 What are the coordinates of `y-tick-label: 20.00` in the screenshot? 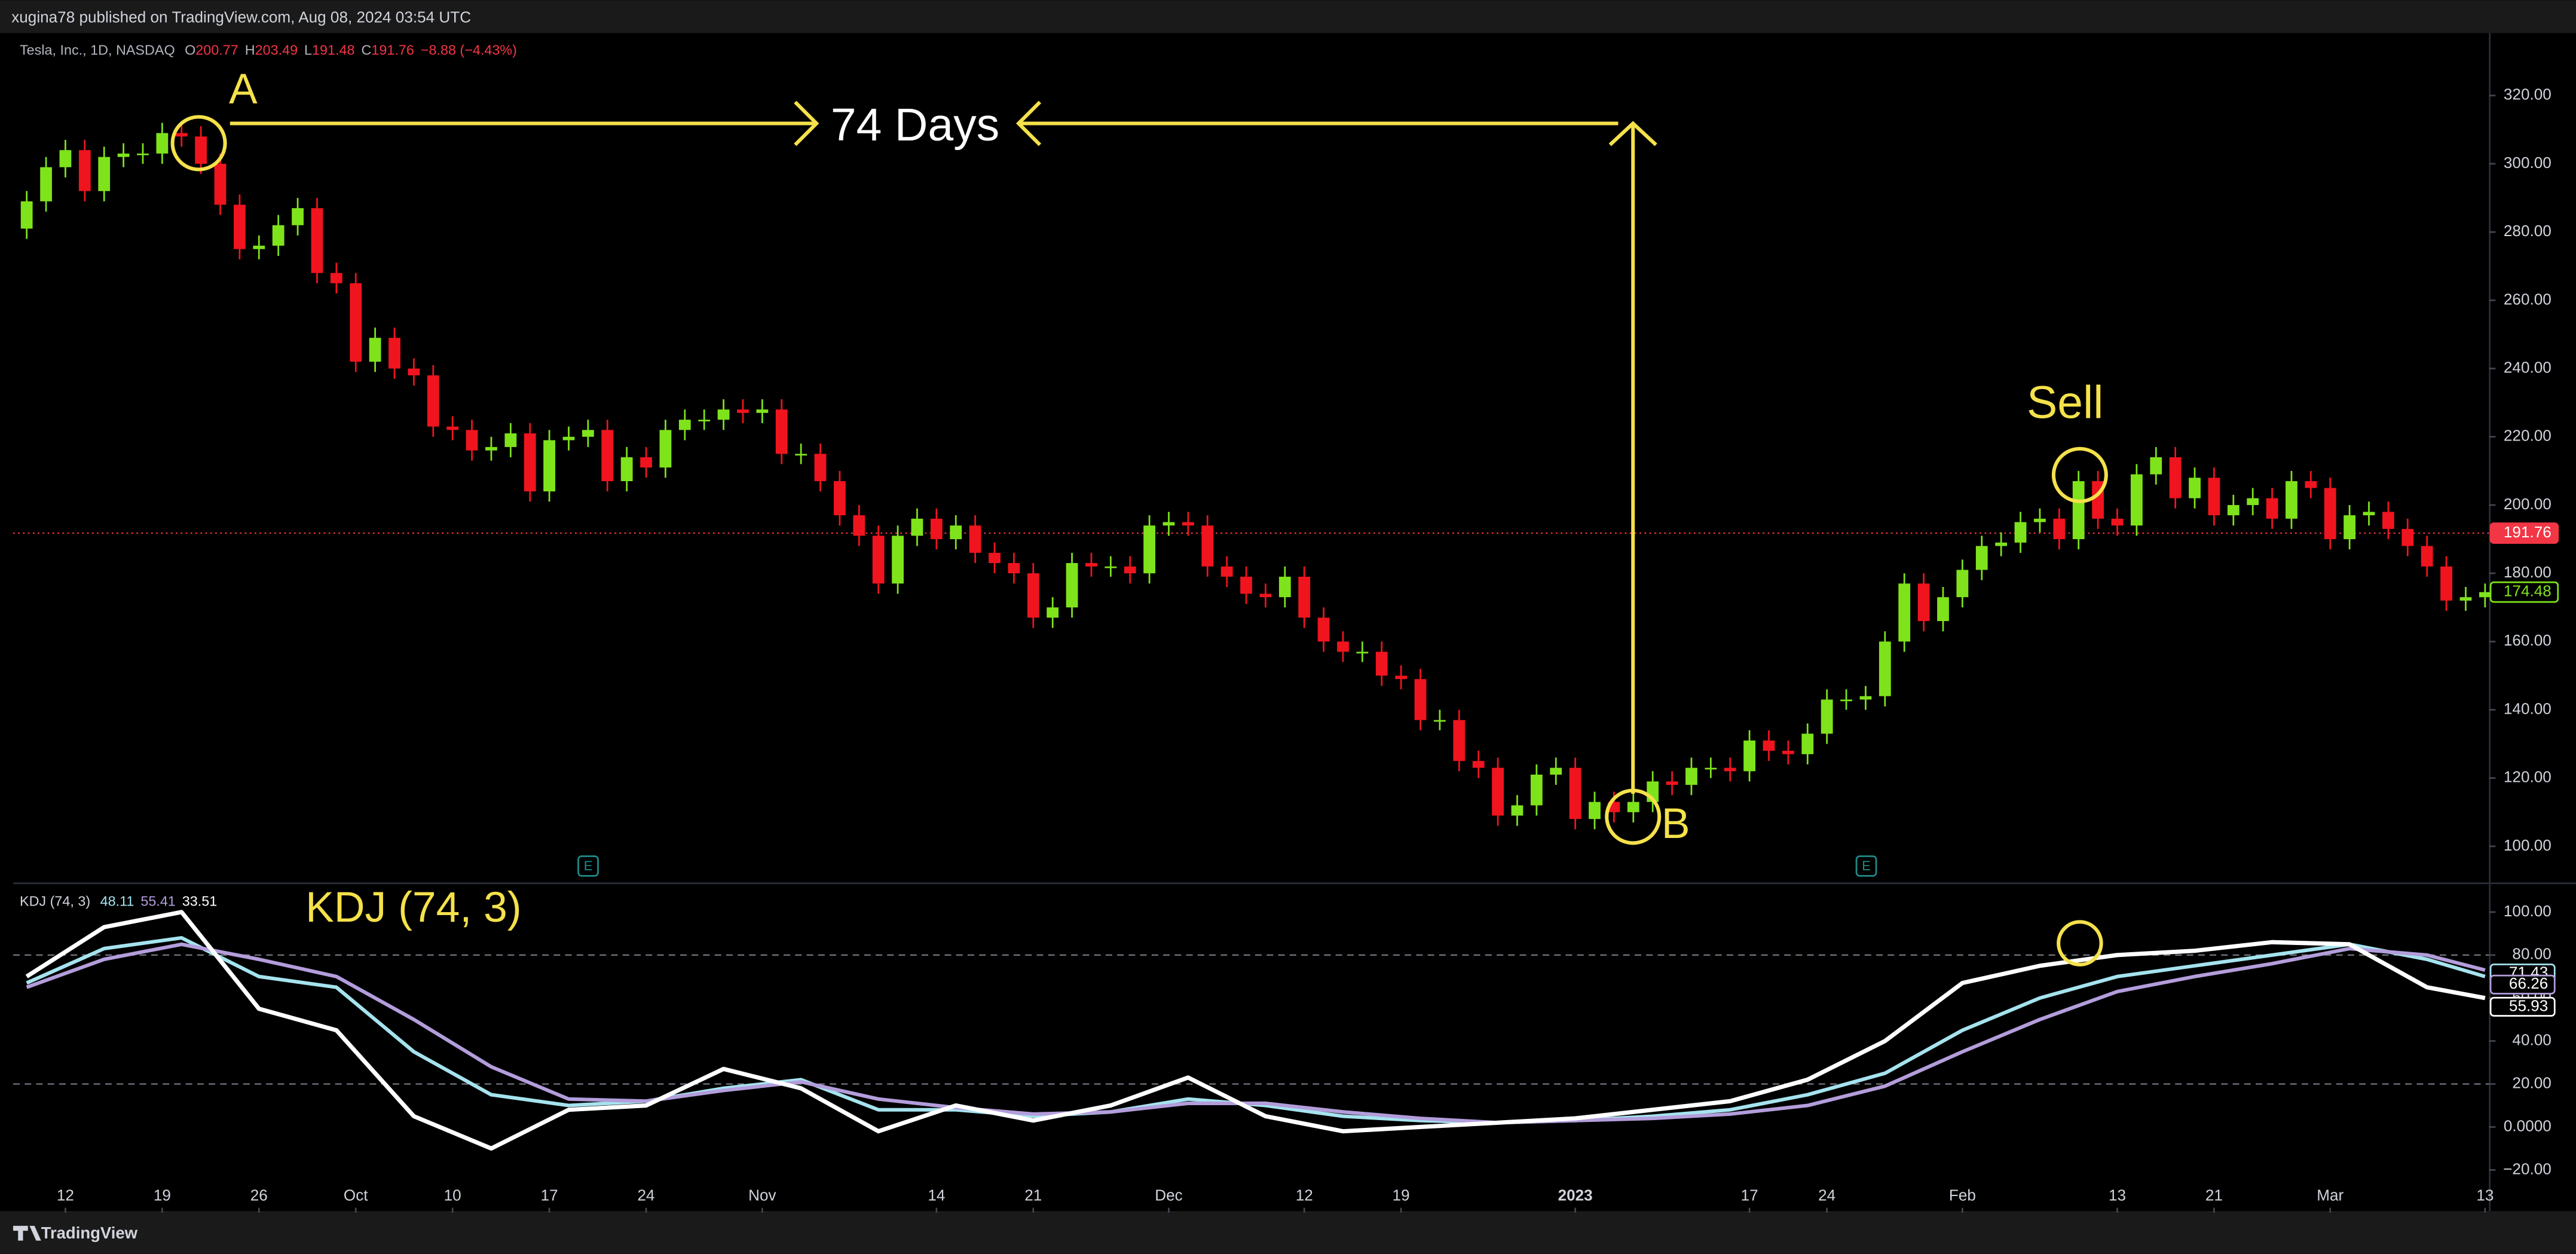 It's located at (2531, 1082).